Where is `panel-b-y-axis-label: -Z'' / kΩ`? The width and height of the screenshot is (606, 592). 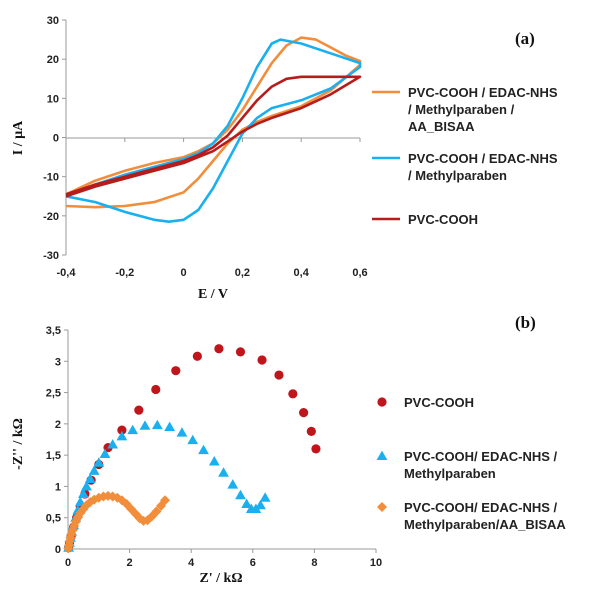 panel-b-y-axis-label: -Z'' / kΩ is located at coordinates (18, 444).